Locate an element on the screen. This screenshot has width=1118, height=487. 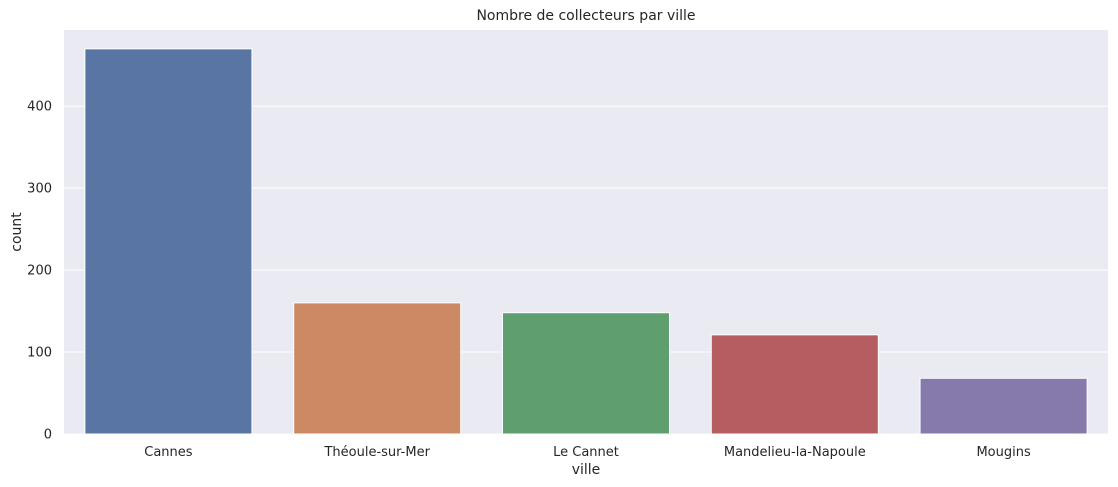
y-tick-label: 200 is located at coordinates (39, 271).